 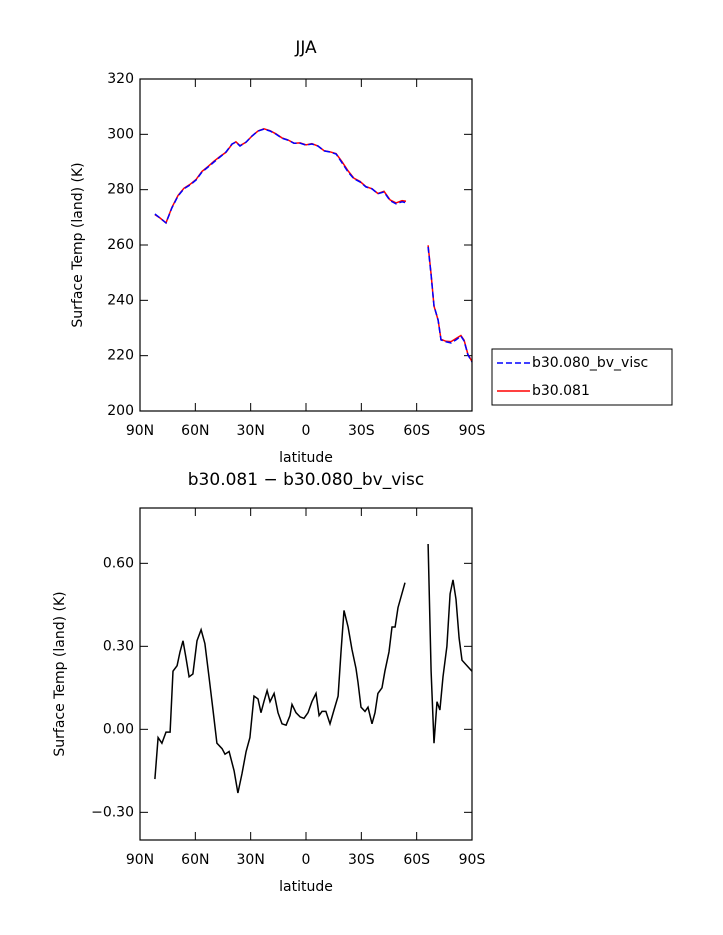 I want to click on y-tick-label: 240, so click(x=120, y=300).